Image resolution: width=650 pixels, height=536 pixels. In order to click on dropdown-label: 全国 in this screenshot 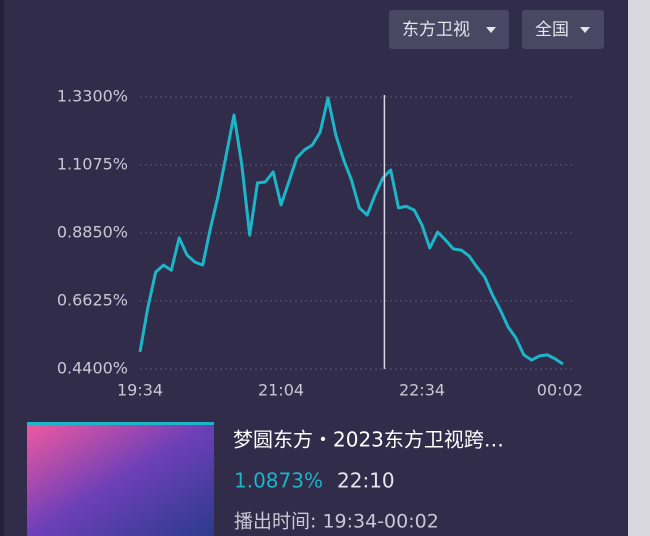, I will do `click(552, 30)`.